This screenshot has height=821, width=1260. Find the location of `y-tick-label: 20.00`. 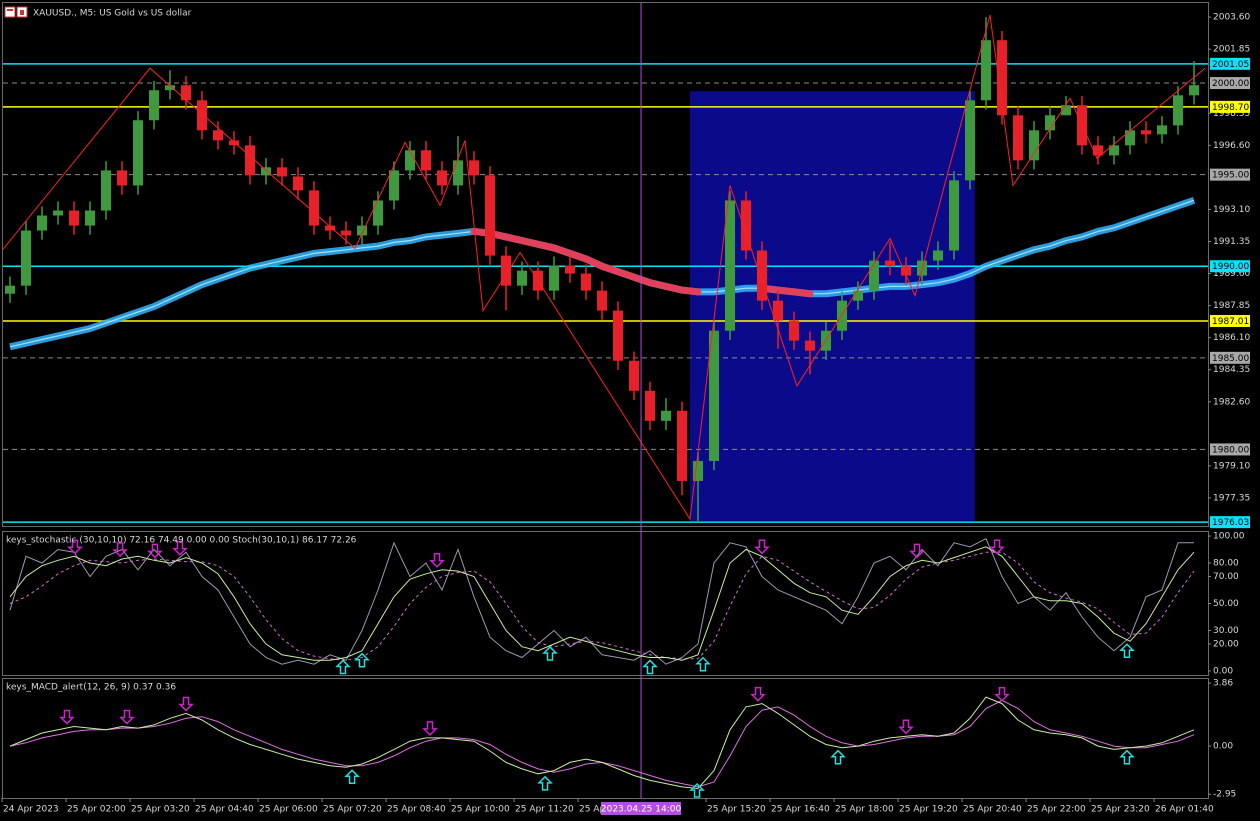

y-tick-label: 20.00 is located at coordinates (1226, 644).